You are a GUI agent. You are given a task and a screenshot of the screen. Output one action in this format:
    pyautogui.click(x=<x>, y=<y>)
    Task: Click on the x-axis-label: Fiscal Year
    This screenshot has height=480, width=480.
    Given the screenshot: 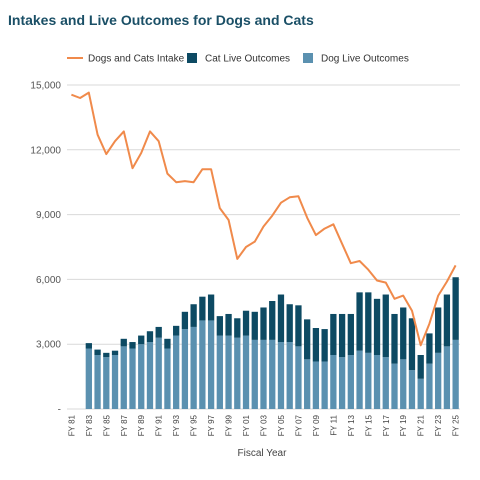 What is the action you would take?
    pyautogui.click(x=263, y=453)
    